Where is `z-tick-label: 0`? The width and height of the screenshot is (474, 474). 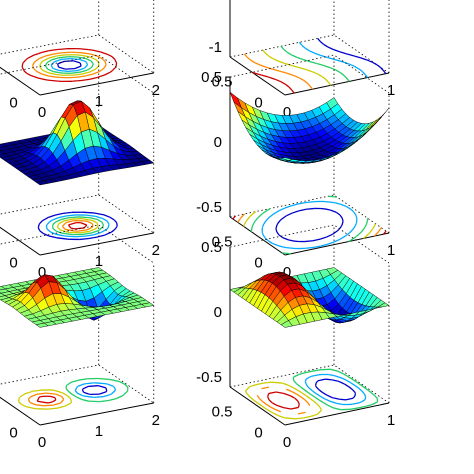
z-tick-label: 0 is located at coordinates (218, 312).